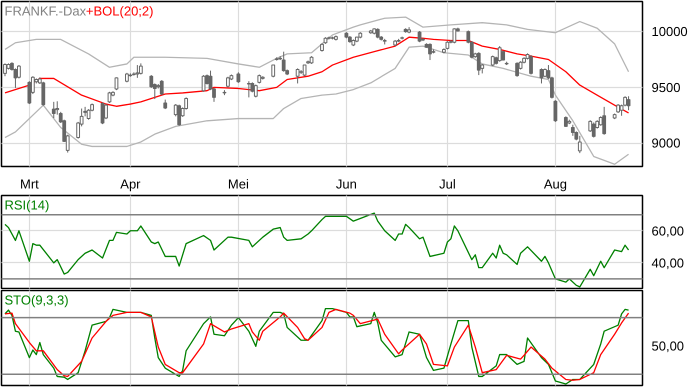  I want to click on y-tick-label: 60,00, so click(668, 230).